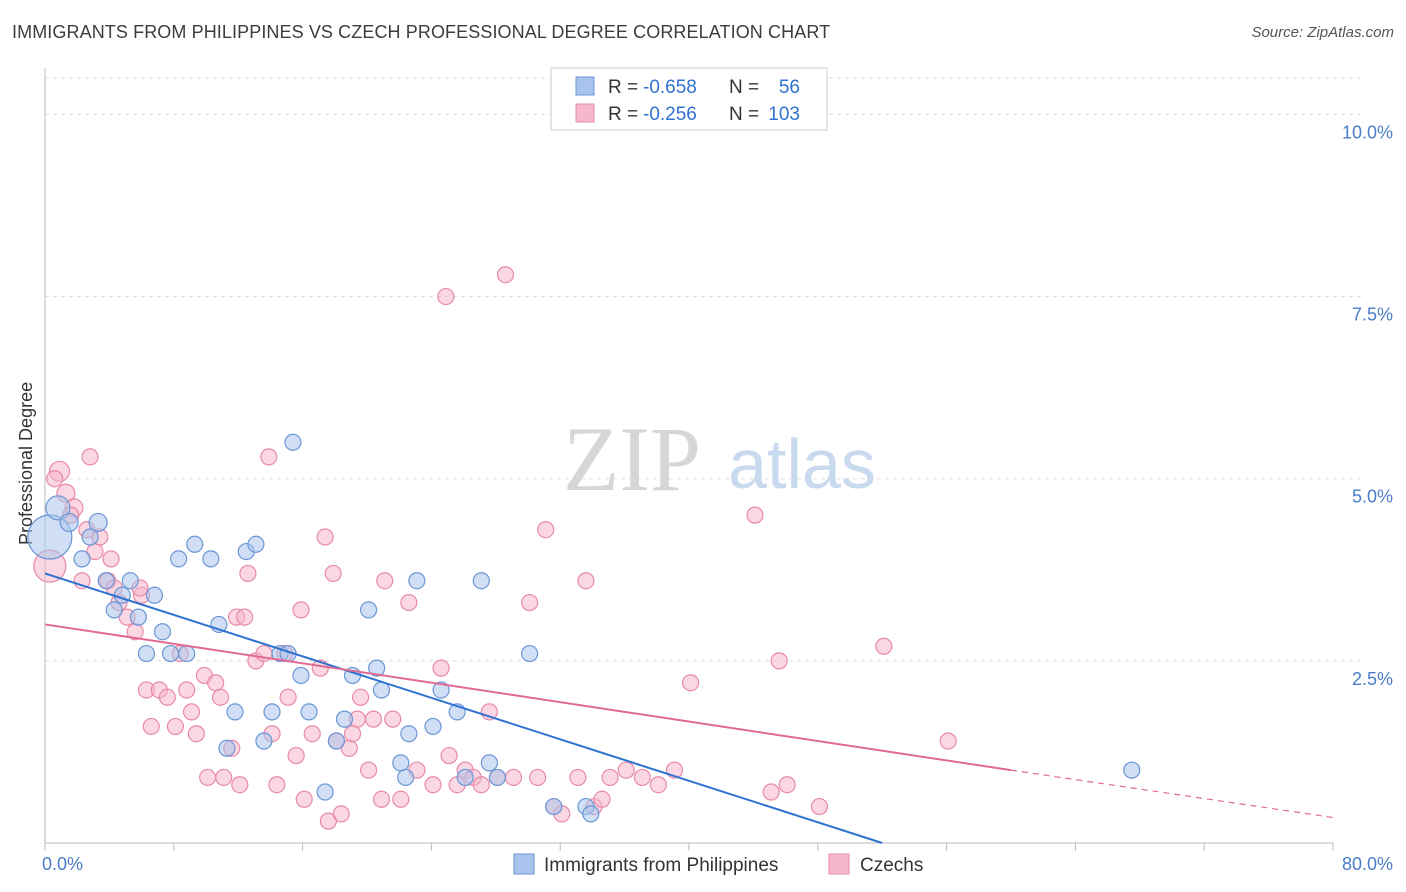  I want to click on y-tick-label: 2.5%, so click(1372, 679).